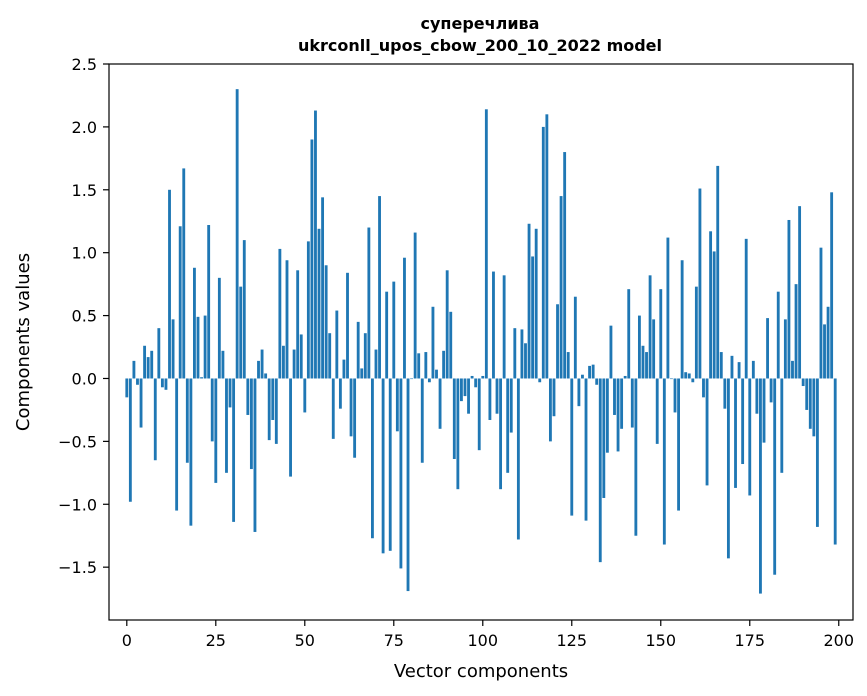 This screenshot has height=696, width=867. Describe the element at coordinates (84, 190) in the screenshot. I see `y-tick-label: 1.5` at that location.